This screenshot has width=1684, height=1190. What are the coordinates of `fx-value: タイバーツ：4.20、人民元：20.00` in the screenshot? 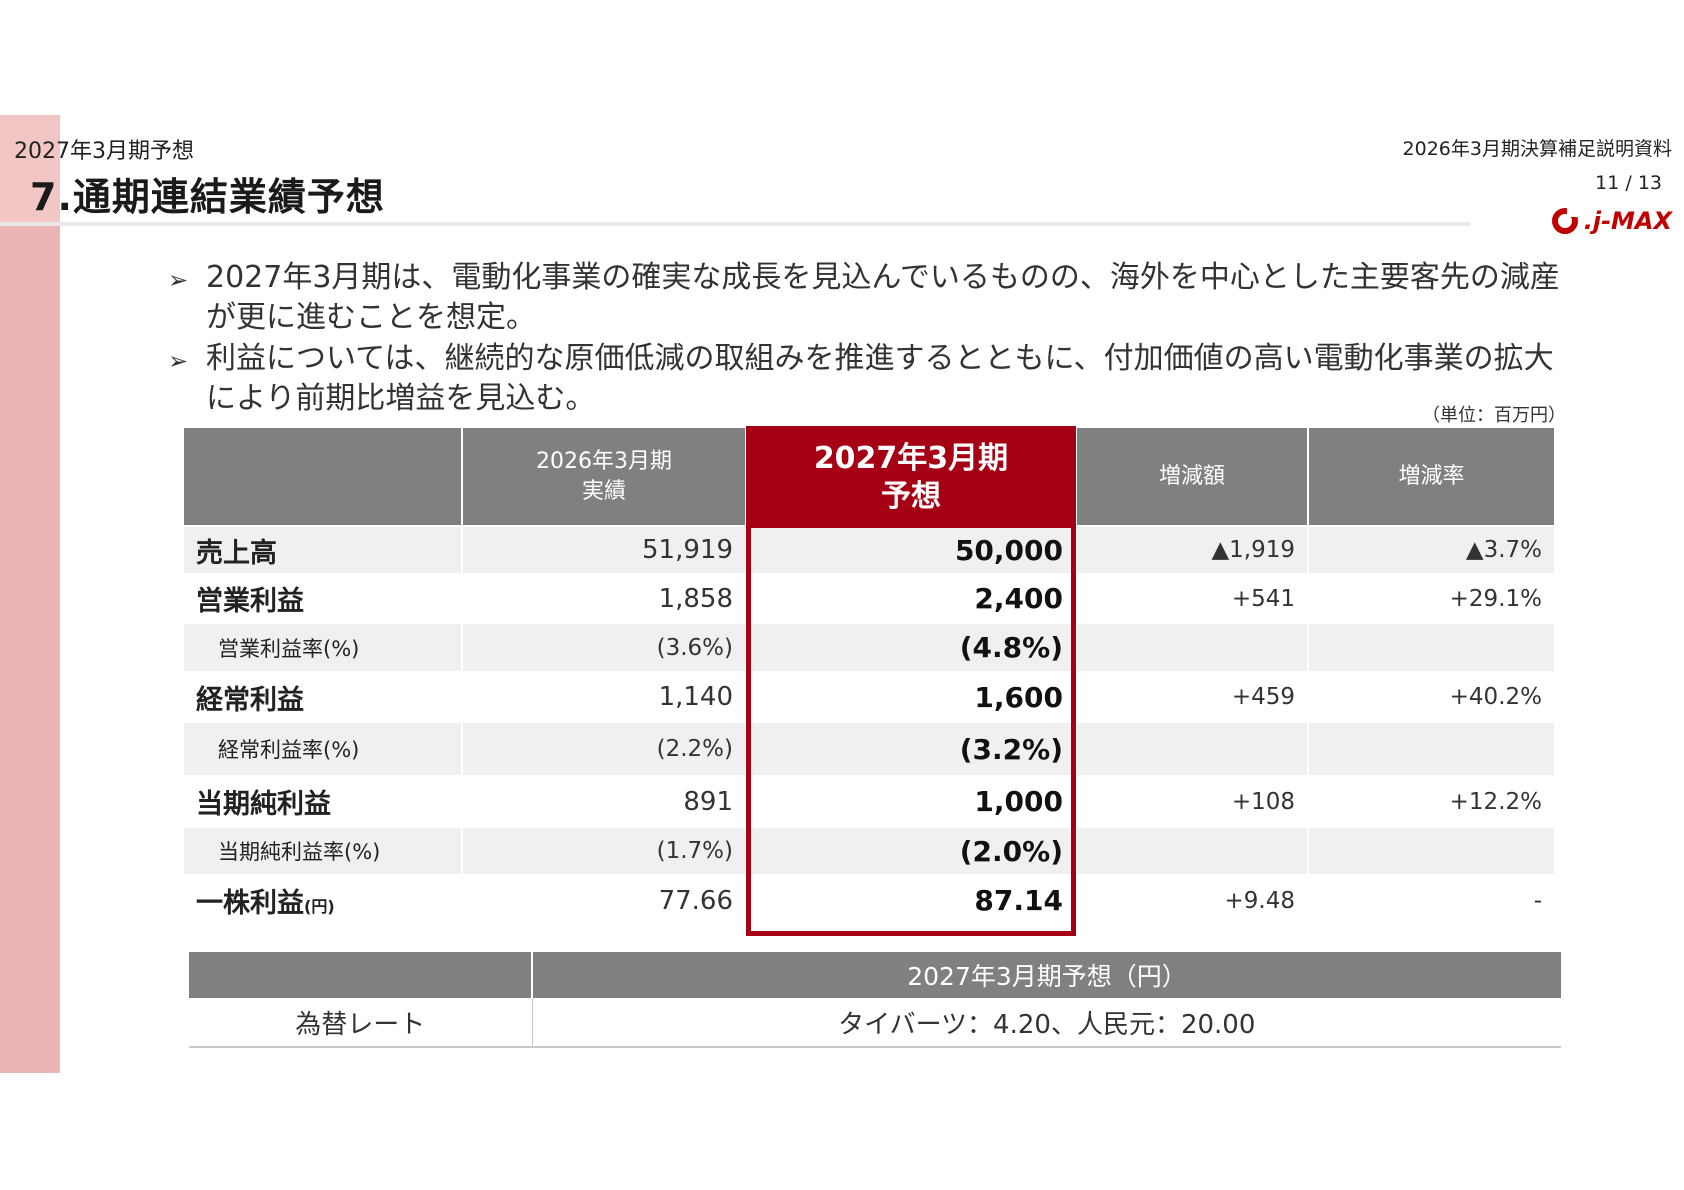 It's located at (1046, 1023).